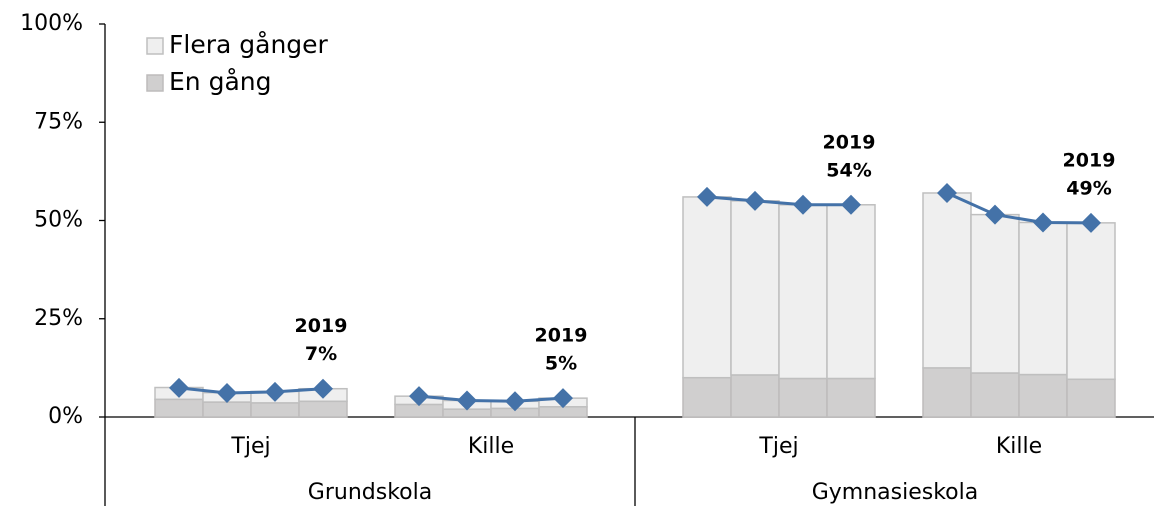 This screenshot has height=506, width=1154. What do you see at coordinates (220, 81) in the screenshot?
I see `legend-label: En gång` at bounding box center [220, 81].